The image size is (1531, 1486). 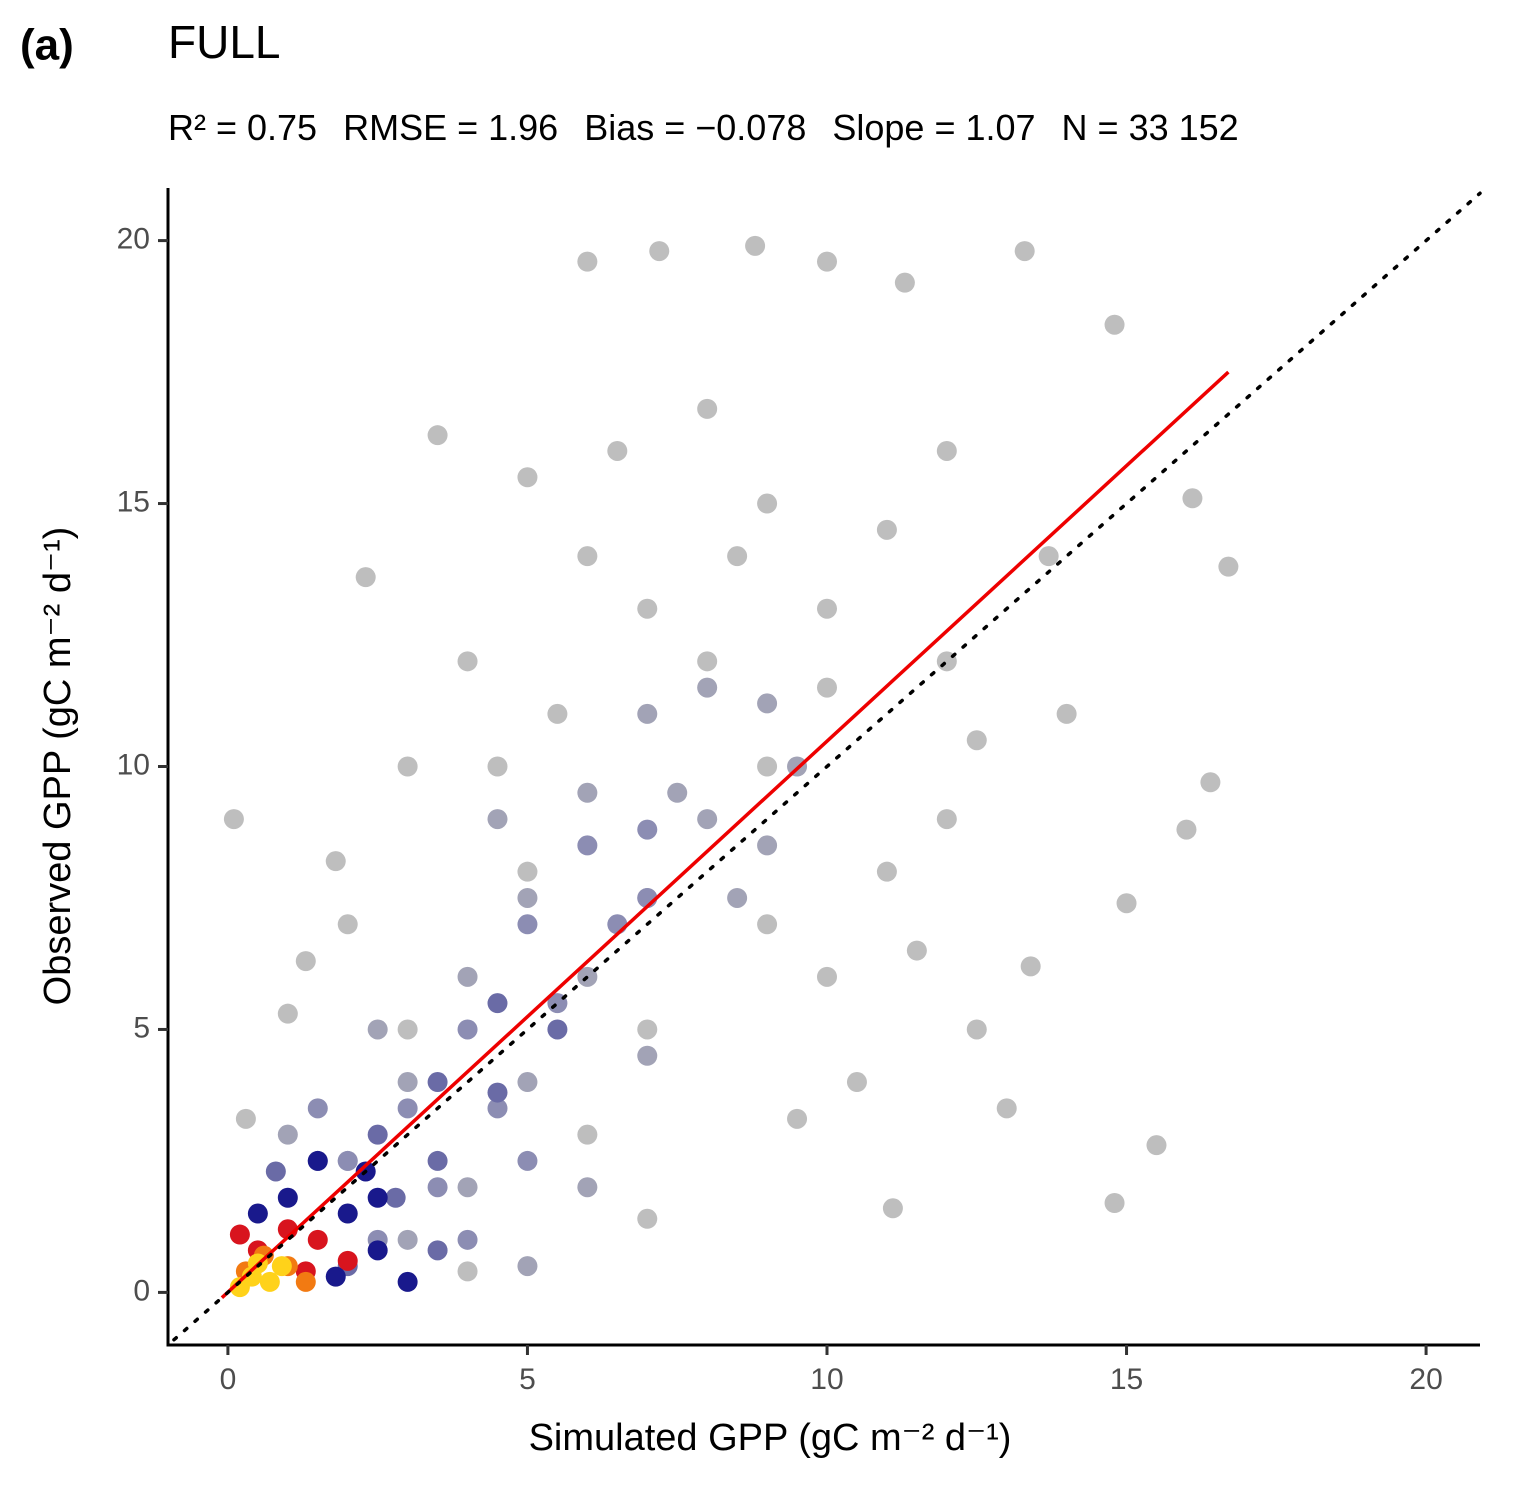 I want to click on chart-title: FULL, so click(x=224, y=42).